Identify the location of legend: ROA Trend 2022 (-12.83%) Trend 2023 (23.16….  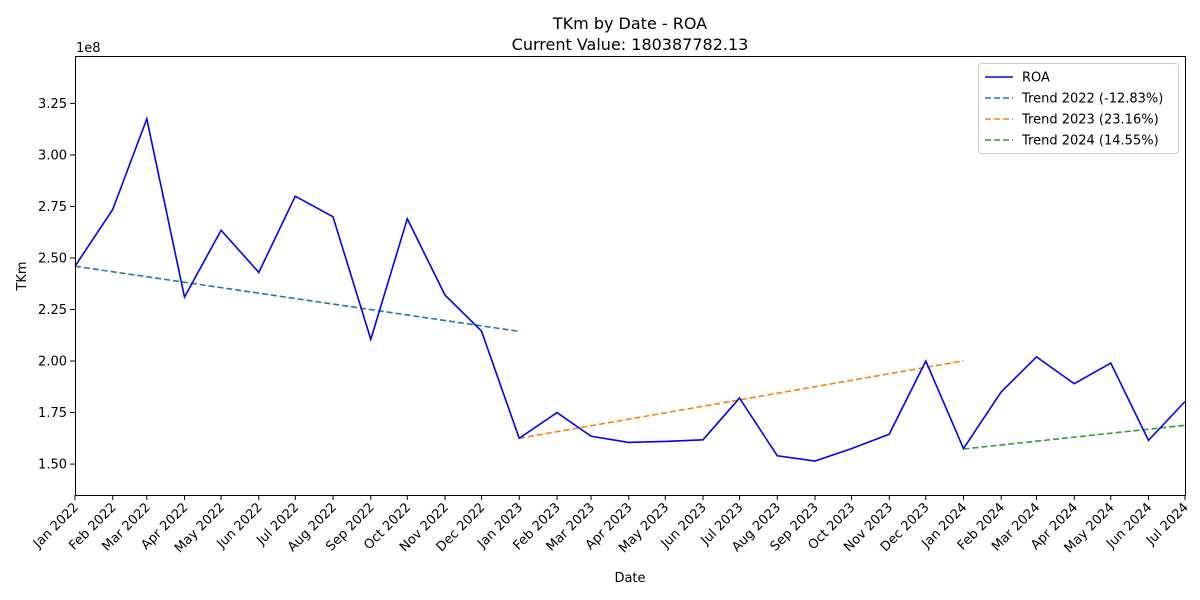
(1078, 108).